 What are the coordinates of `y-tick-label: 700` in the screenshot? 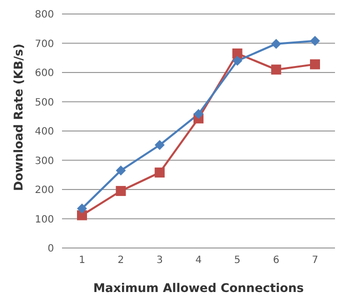 It's located at (44, 44).